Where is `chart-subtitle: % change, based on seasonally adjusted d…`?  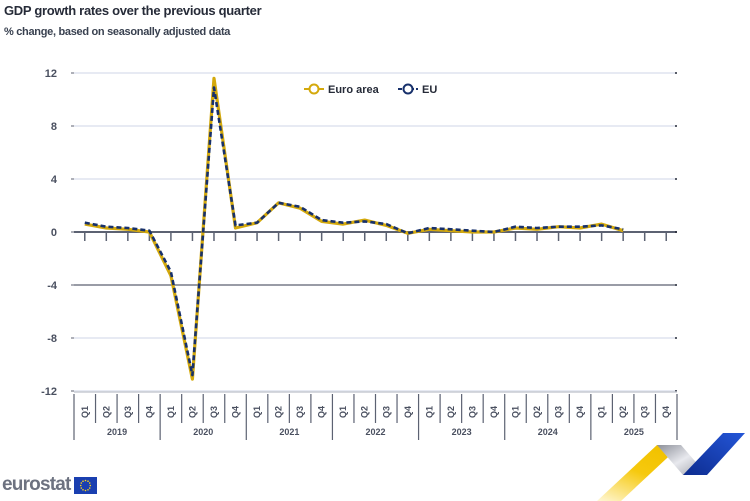
chart-subtitle: % change, based on seasonally adjusted d… is located at coordinates (117, 32).